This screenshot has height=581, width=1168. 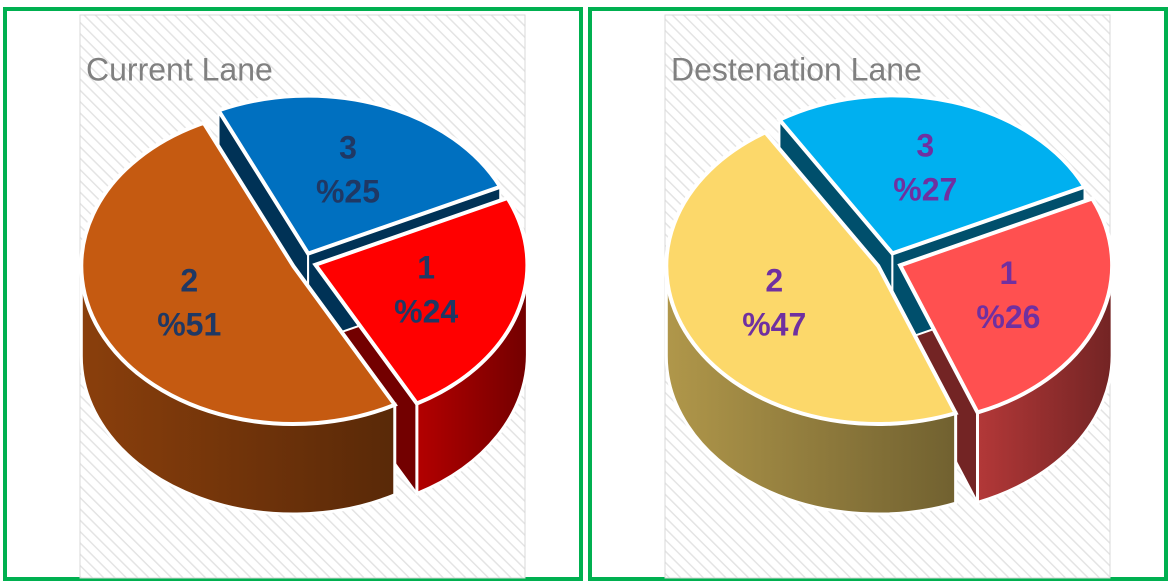 What do you see at coordinates (179, 69) in the screenshot?
I see `chart-title: Current Lane` at bounding box center [179, 69].